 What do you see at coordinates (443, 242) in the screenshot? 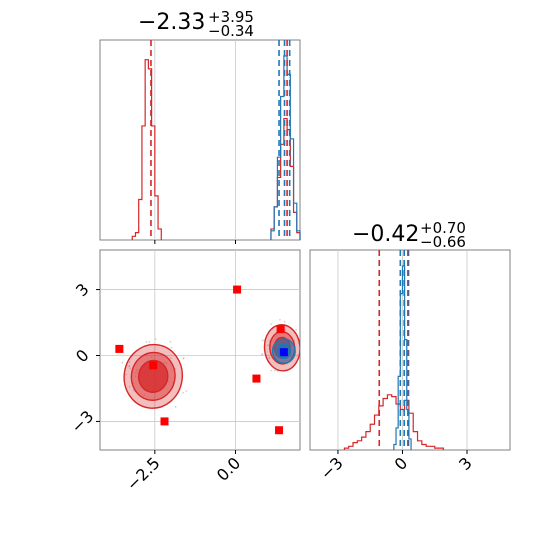
I see `hist-p2-title-sub: −0.66` at bounding box center [443, 242].